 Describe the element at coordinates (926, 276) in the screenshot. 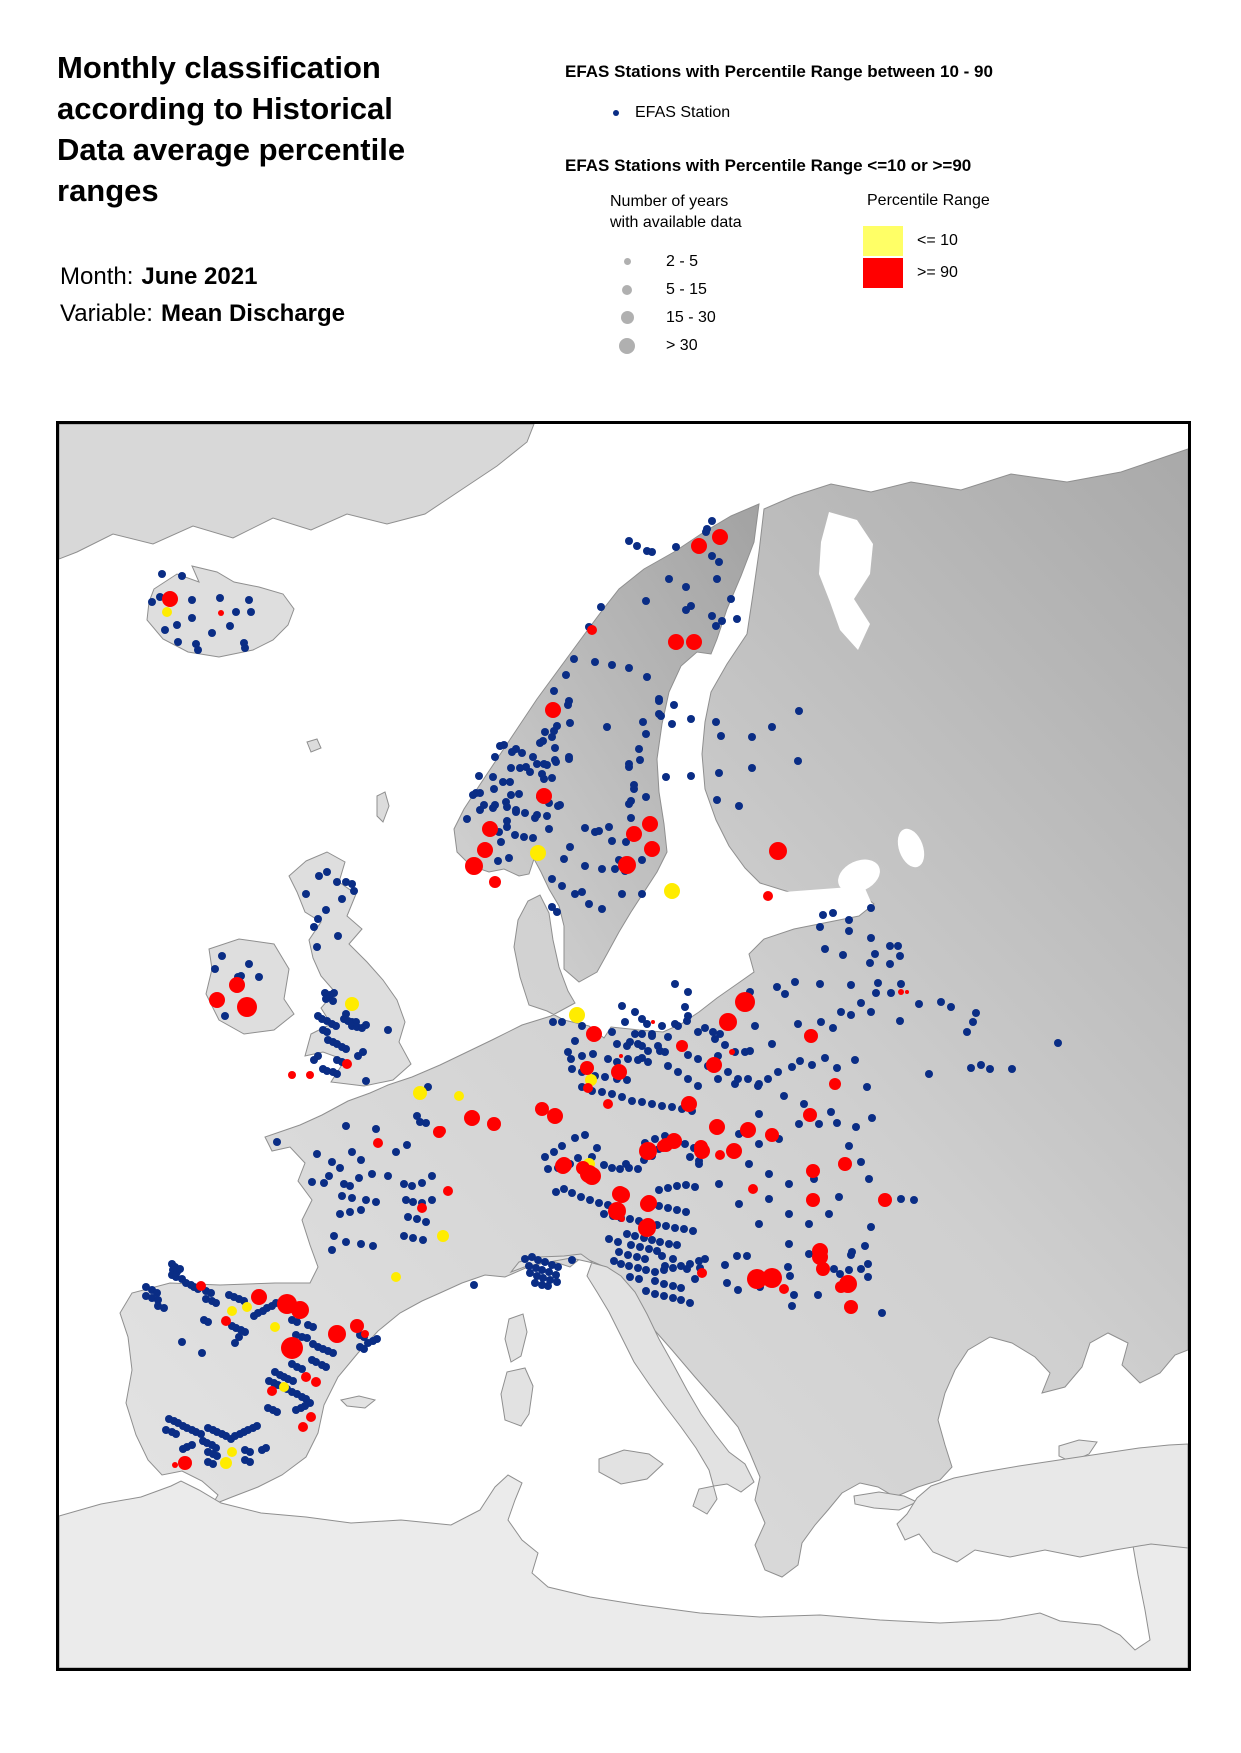

I see `percentile-legend: Percentile Range <= 10 >= 90` at that location.